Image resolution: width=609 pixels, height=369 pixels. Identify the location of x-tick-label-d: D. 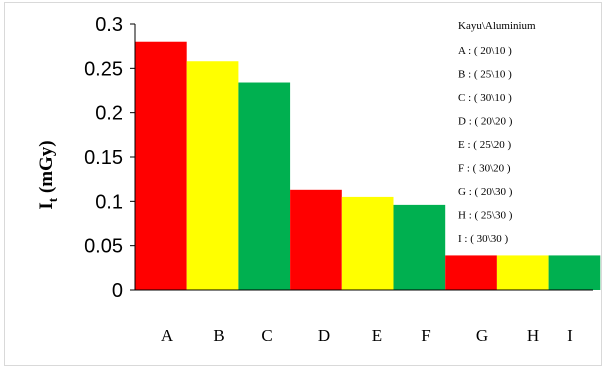
(324, 335).